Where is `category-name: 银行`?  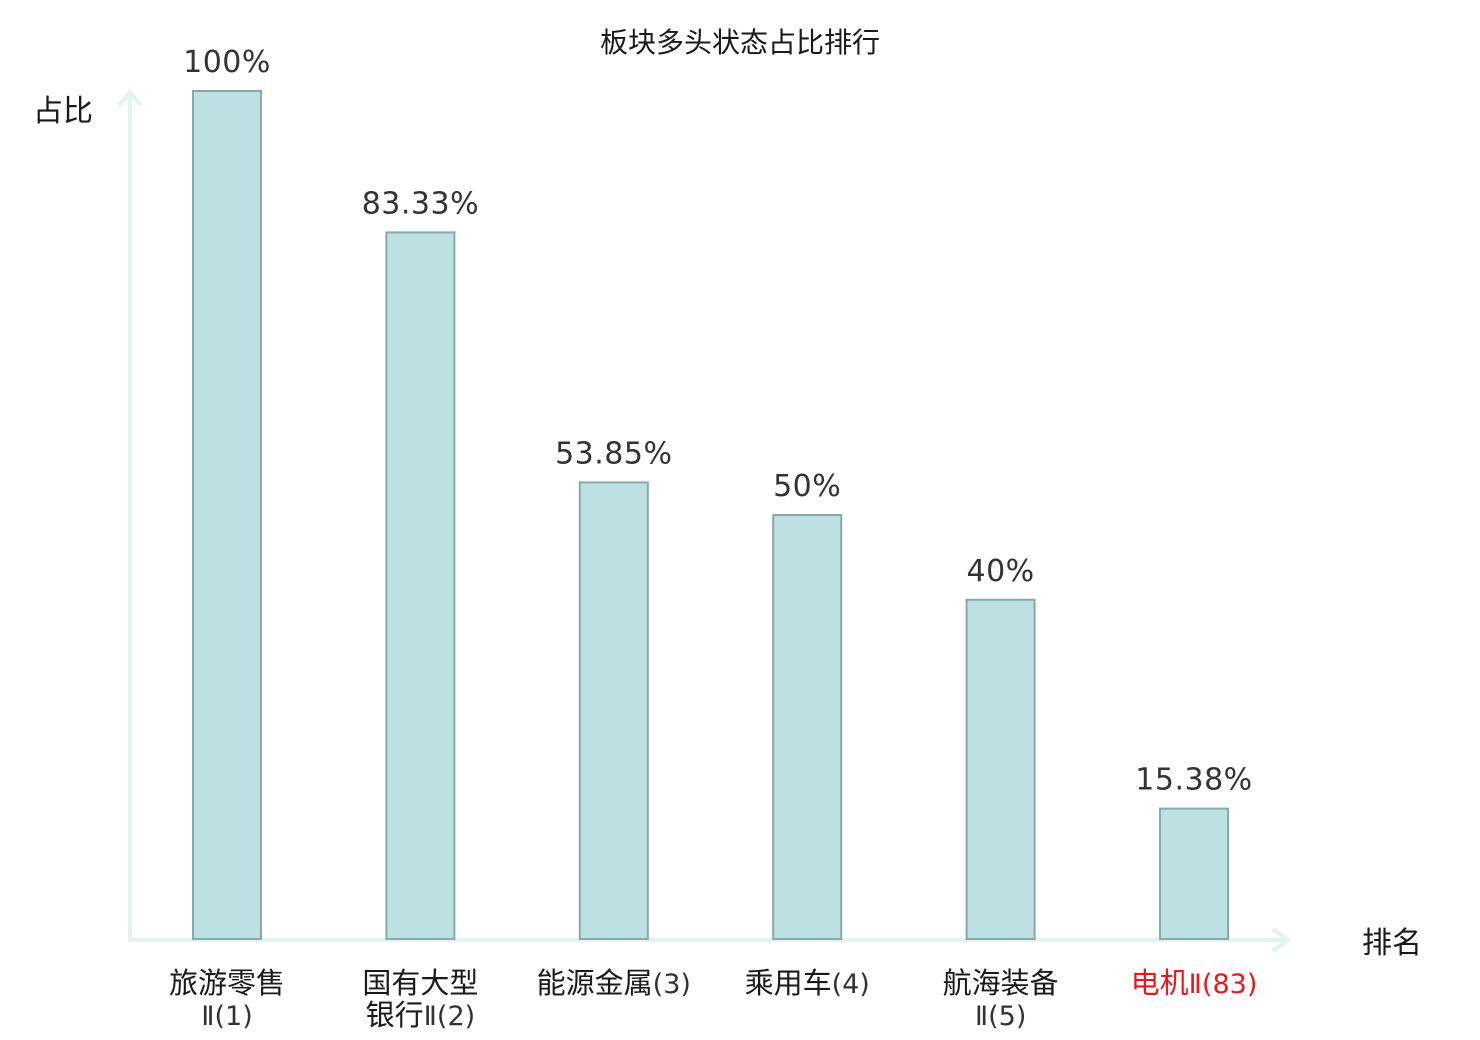
category-name: 银行 is located at coordinates (395, 1015).